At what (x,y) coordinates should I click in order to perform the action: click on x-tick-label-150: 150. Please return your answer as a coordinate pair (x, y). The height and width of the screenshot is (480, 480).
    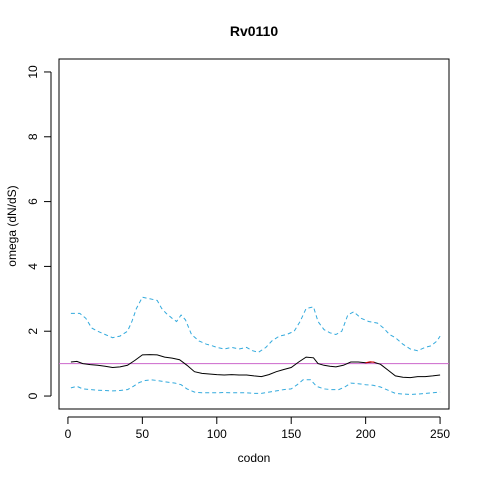
    Looking at the image, I should click on (291, 434).